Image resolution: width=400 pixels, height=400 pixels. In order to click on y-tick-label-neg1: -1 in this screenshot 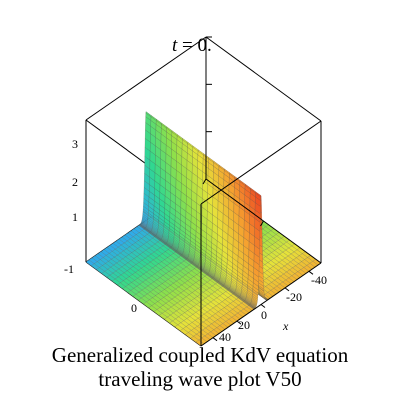, I will do `click(69, 269)`.